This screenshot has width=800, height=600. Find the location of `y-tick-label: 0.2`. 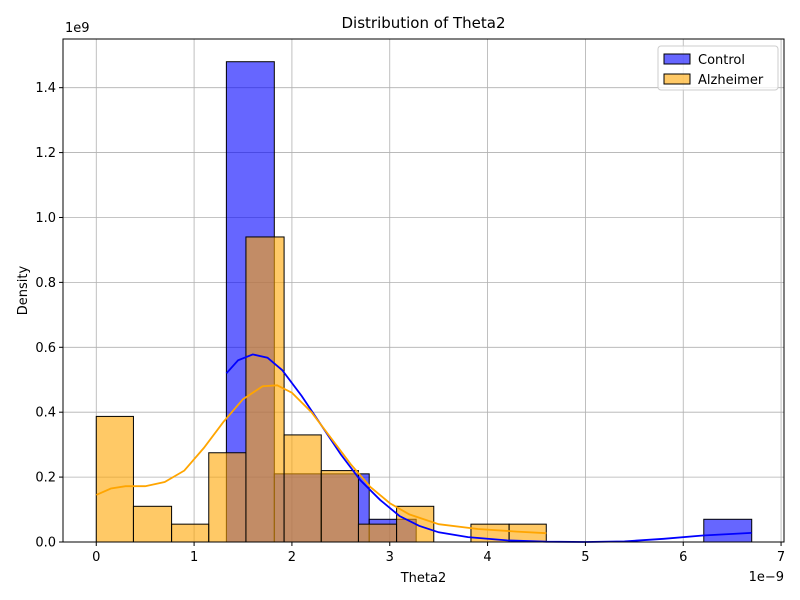

y-tick-label: 0.2 is located at coordinates (45, 478).